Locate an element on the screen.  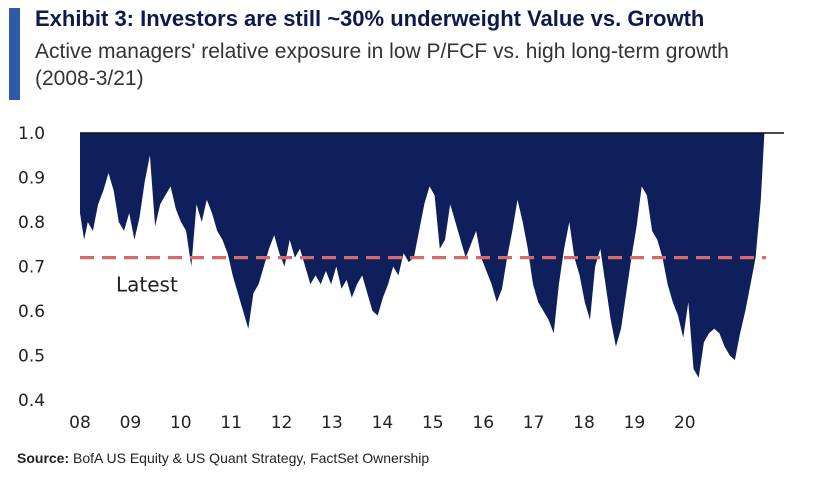
y-tick-label: 0.4 is located at coordinates (31, 401).